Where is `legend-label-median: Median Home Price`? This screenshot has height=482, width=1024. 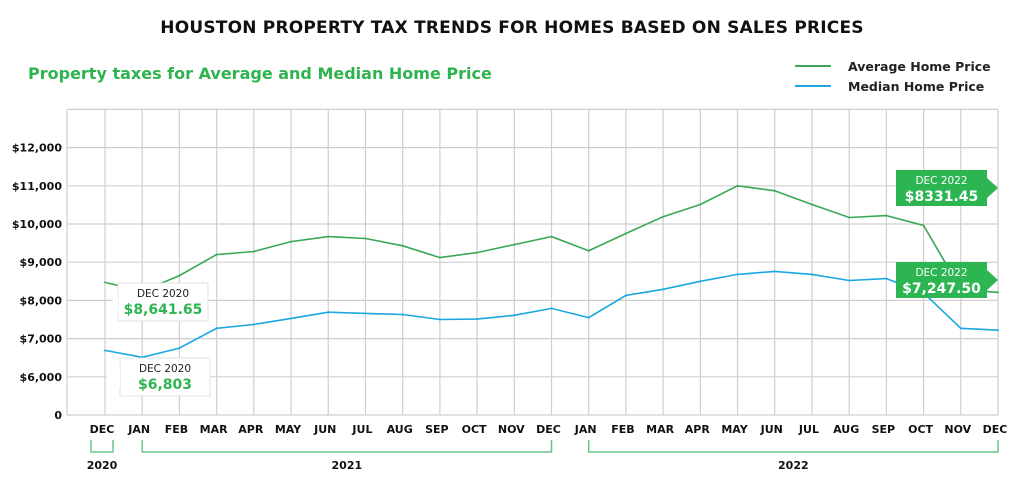
legend-label-median: Median Home Price is located at coordinates (916, 86).